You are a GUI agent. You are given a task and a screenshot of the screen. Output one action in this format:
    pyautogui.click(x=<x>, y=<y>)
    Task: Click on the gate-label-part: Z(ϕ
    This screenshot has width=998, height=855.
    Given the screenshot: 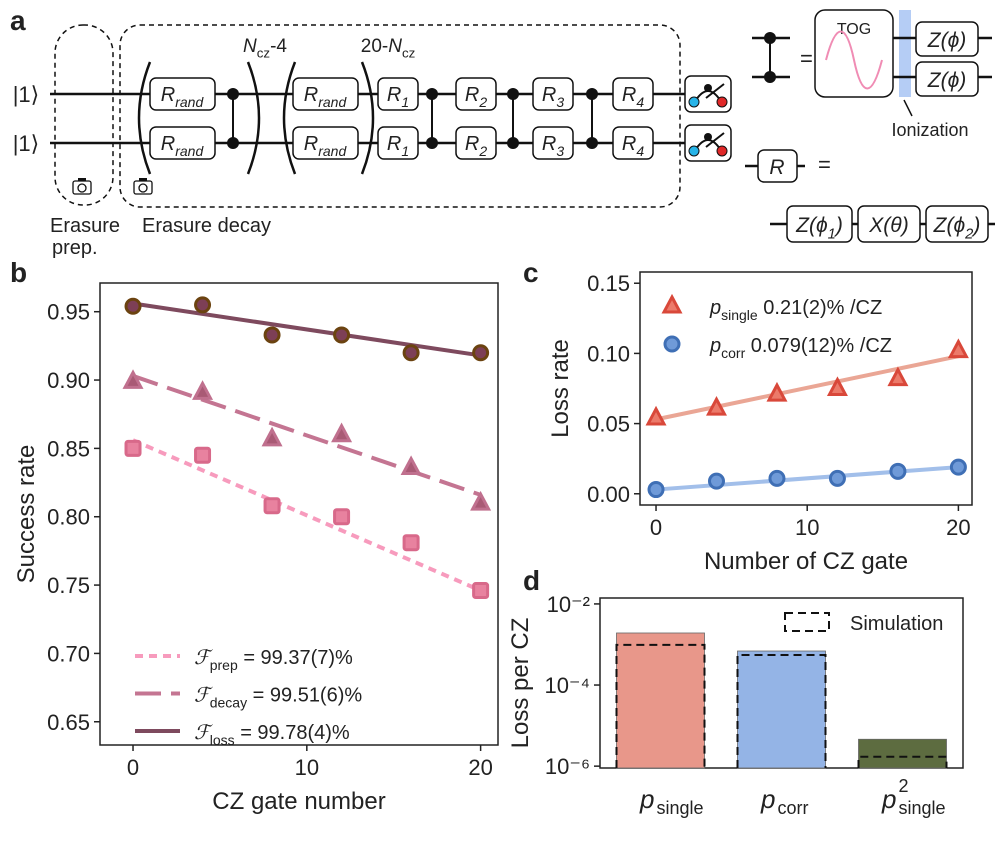 What is the action you would take?
    pyautogui.click(x=811, y=225)
    